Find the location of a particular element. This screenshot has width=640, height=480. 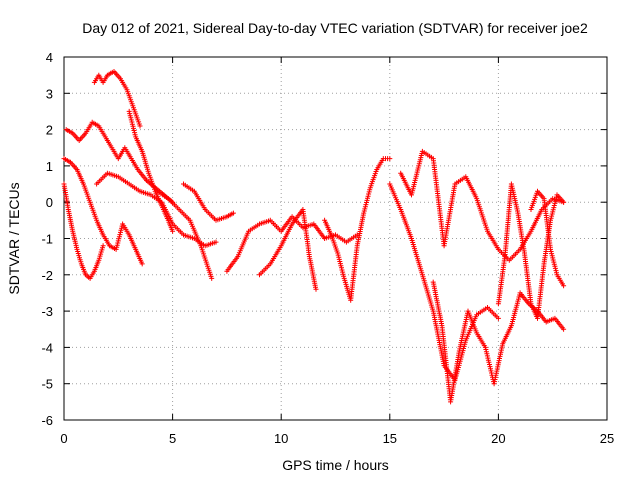

y-tick-label: -5 is located at coordinates (47, 384).